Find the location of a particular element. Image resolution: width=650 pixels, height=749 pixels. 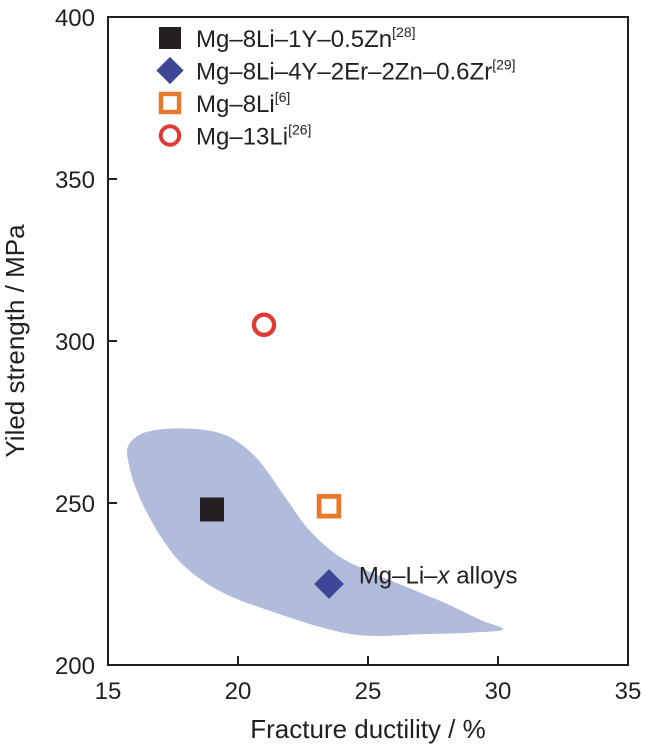

y-tick-label: 400 is located at coordinates (75, 18).